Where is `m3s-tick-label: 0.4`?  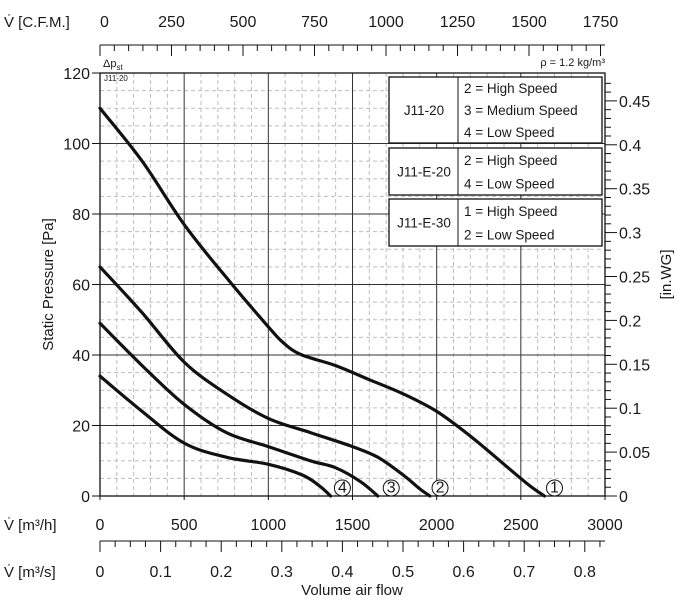
m3s-tick-label: 0.4 is located at coordinates (342, 572).